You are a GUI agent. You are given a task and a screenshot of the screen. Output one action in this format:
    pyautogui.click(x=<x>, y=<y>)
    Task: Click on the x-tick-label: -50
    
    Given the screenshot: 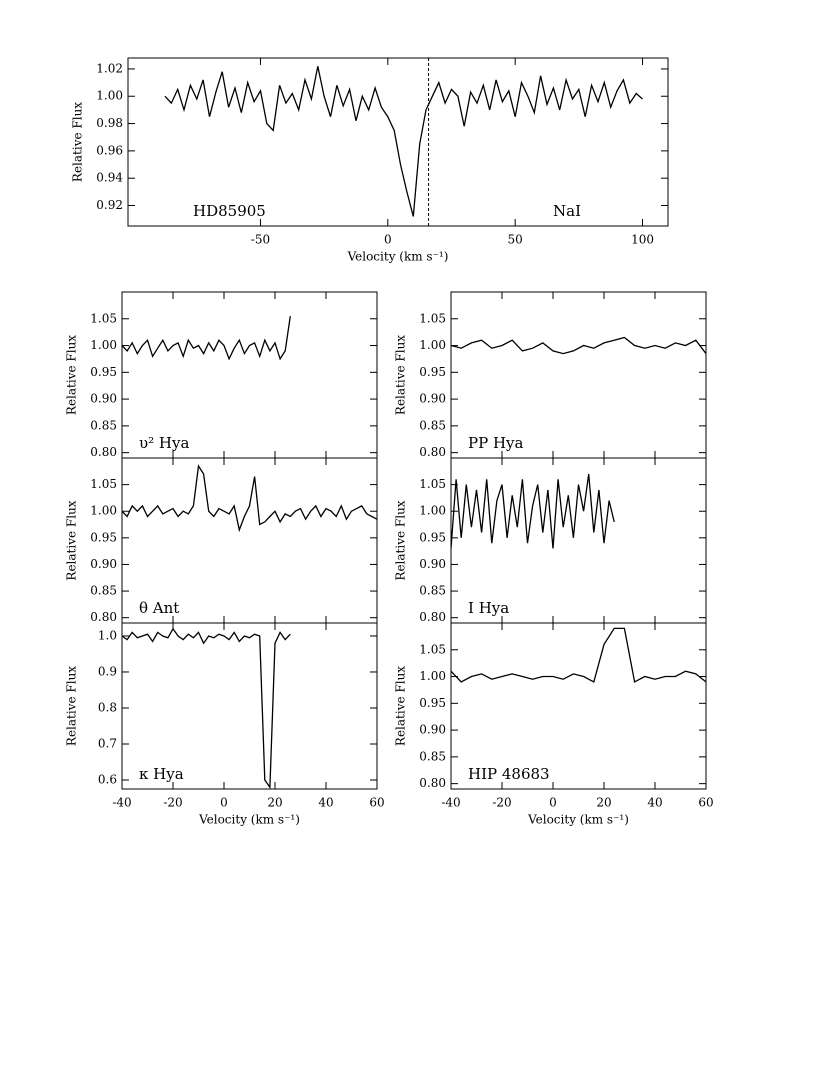 What is the action you would take?
    pyautogui.click(x=260, y=240)
    